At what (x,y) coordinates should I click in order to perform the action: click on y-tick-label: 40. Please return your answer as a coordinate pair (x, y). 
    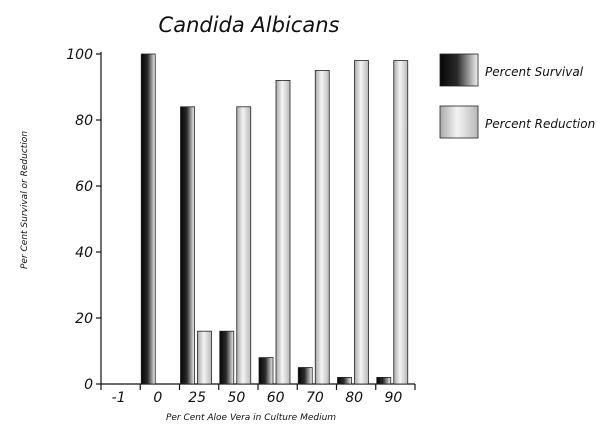
    Looking at the image, I should click on (84, 253).